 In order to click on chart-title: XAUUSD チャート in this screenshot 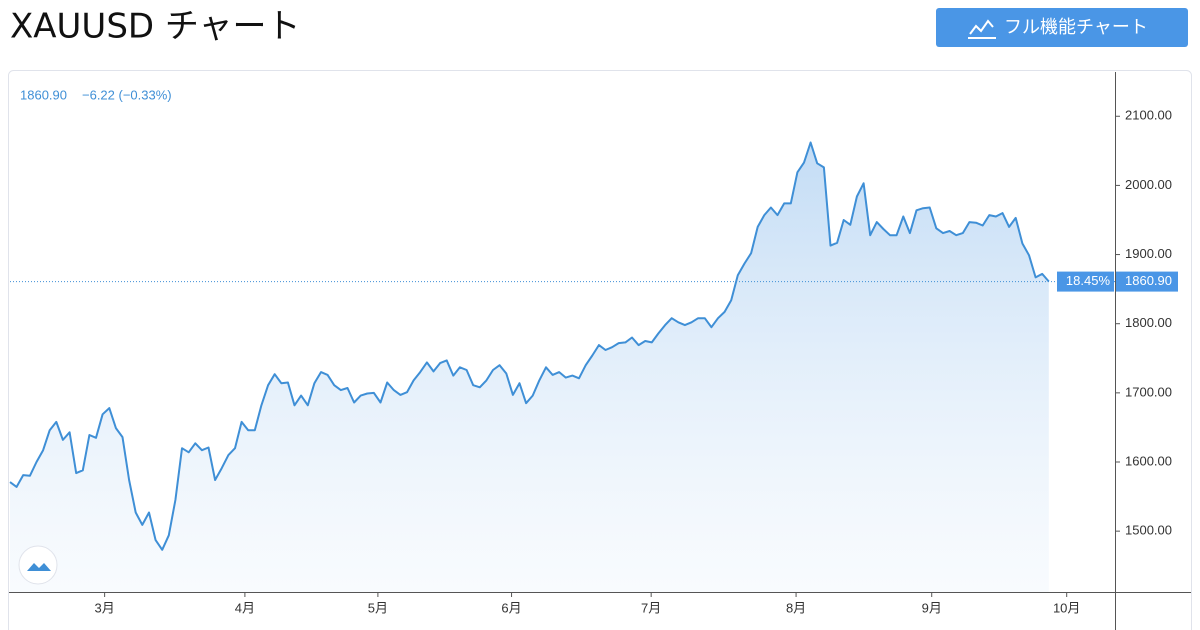, I will do `click(155, 27)`.